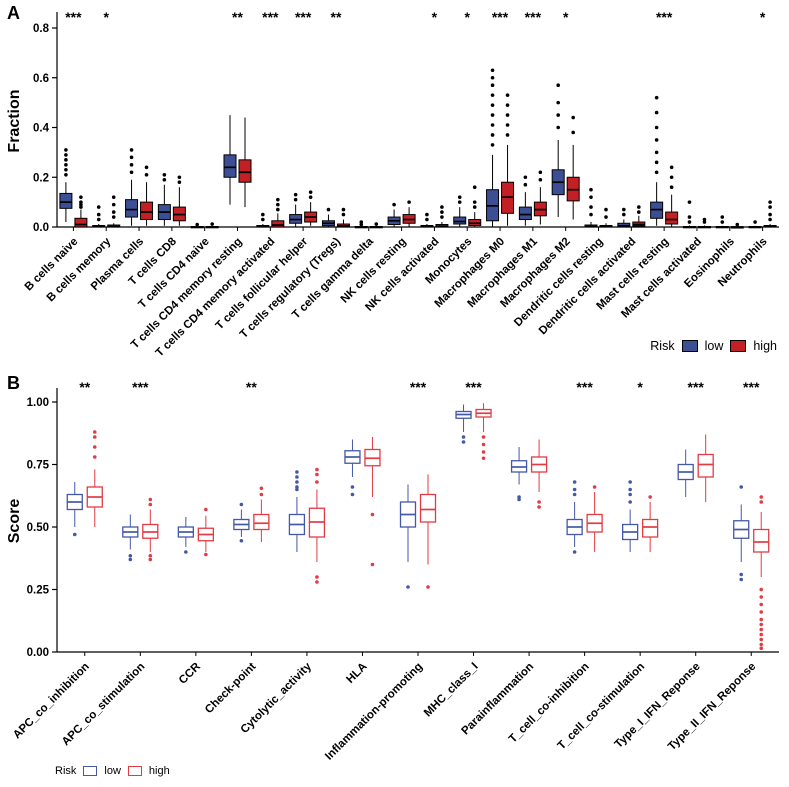  Describe the element at coordinates (38, 591) in the screenshot. I see `svg-text: 0.25` at that location.